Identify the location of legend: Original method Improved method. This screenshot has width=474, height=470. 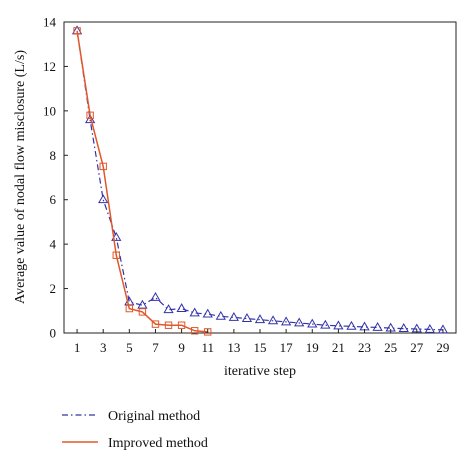
(135, 430).